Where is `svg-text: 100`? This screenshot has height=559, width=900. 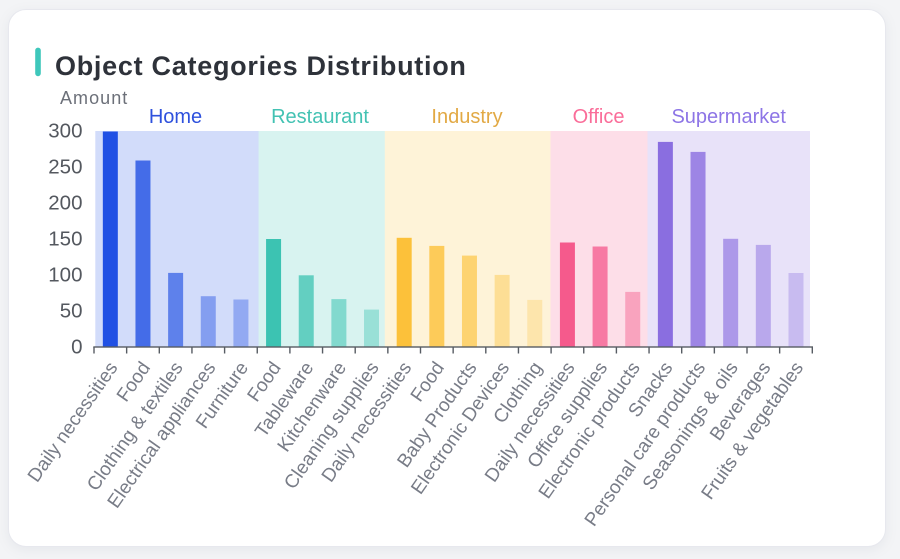 svg-text: 100 is located at coordinates (65, 275).